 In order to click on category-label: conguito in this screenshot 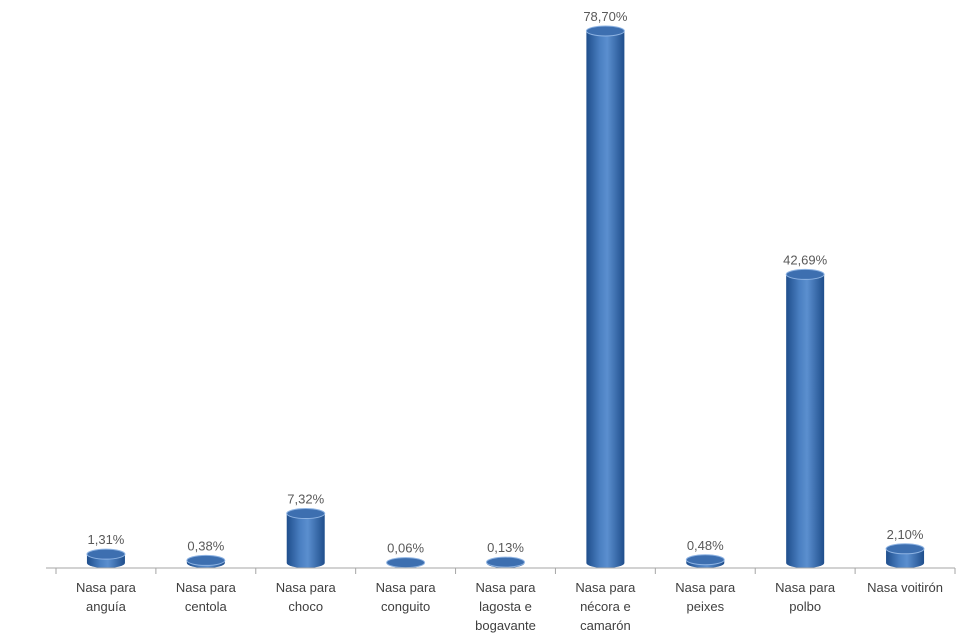, I will do `click(405, 606)`.